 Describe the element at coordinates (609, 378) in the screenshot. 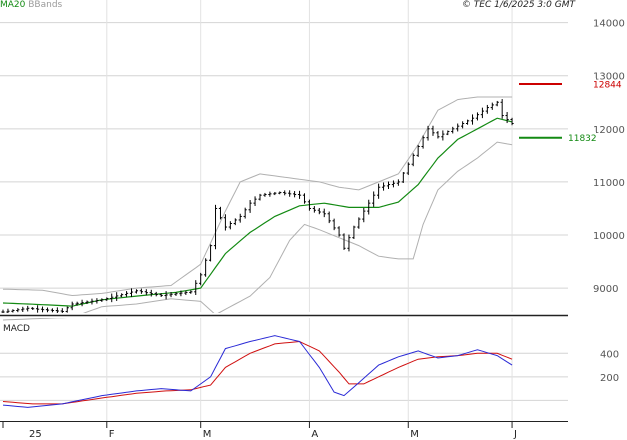

I see `macd-tick-label: 200` at that location.